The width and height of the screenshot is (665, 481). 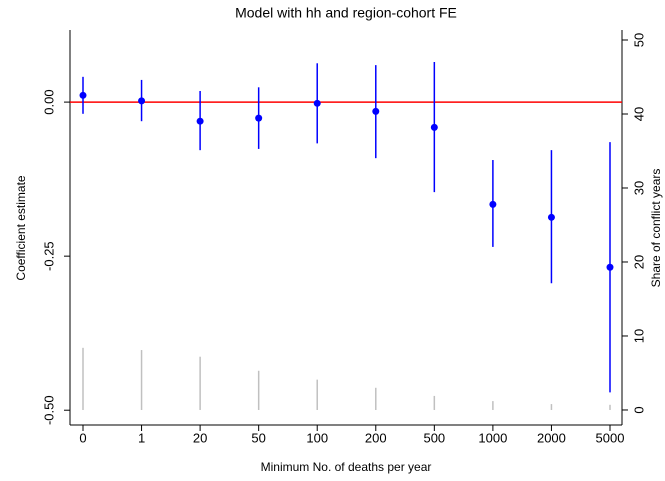 I want to click on x-axis-label: Minimum No. of deaths per year, so click(x=346, y=467).